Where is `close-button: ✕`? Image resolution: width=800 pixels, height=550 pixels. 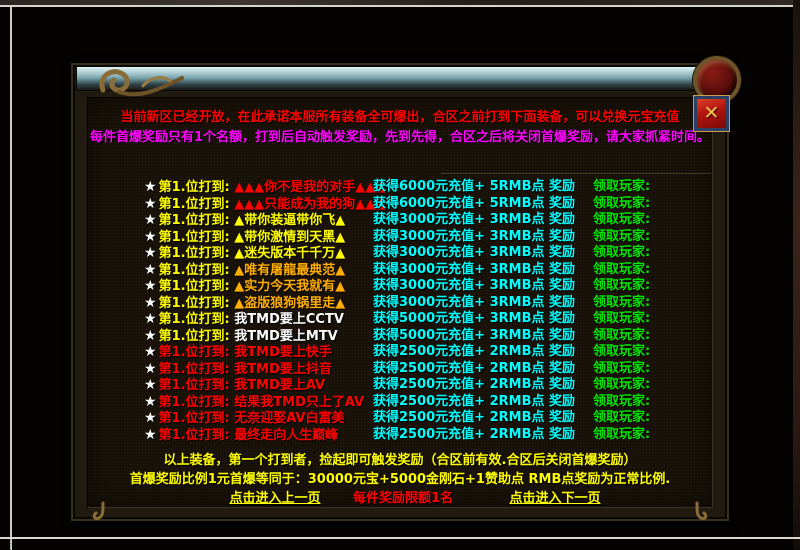 close-button: ✕ is located at coordinates (711, 113).